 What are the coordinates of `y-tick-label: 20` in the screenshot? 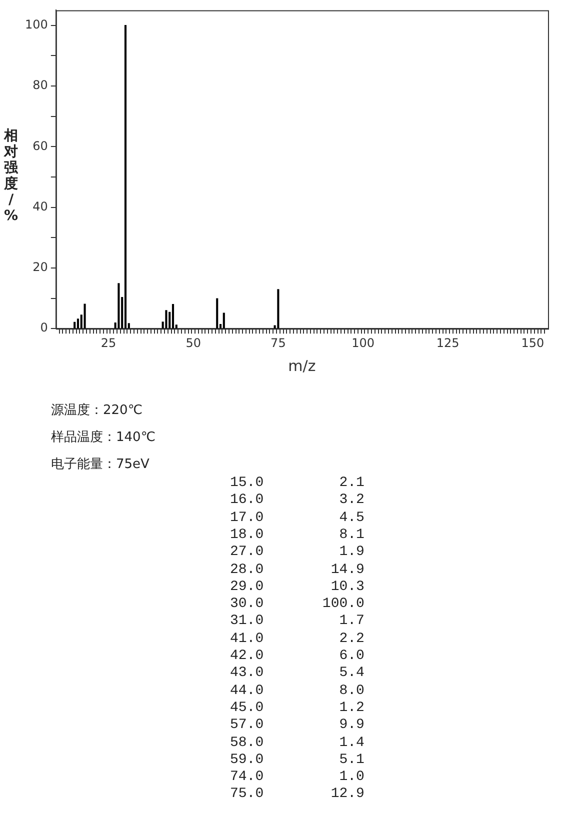 It's located at (40, 267).